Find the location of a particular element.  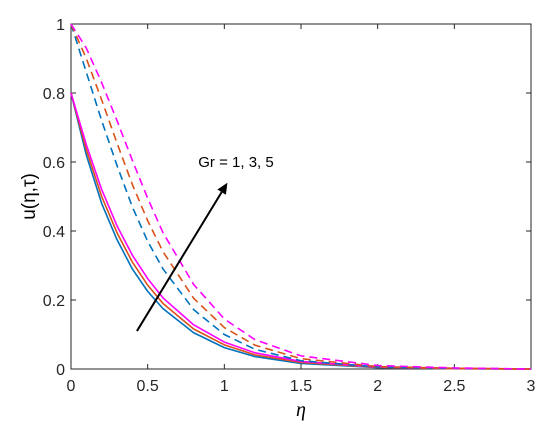

y-tick-label: 0 is located at coordinates (60, 370).